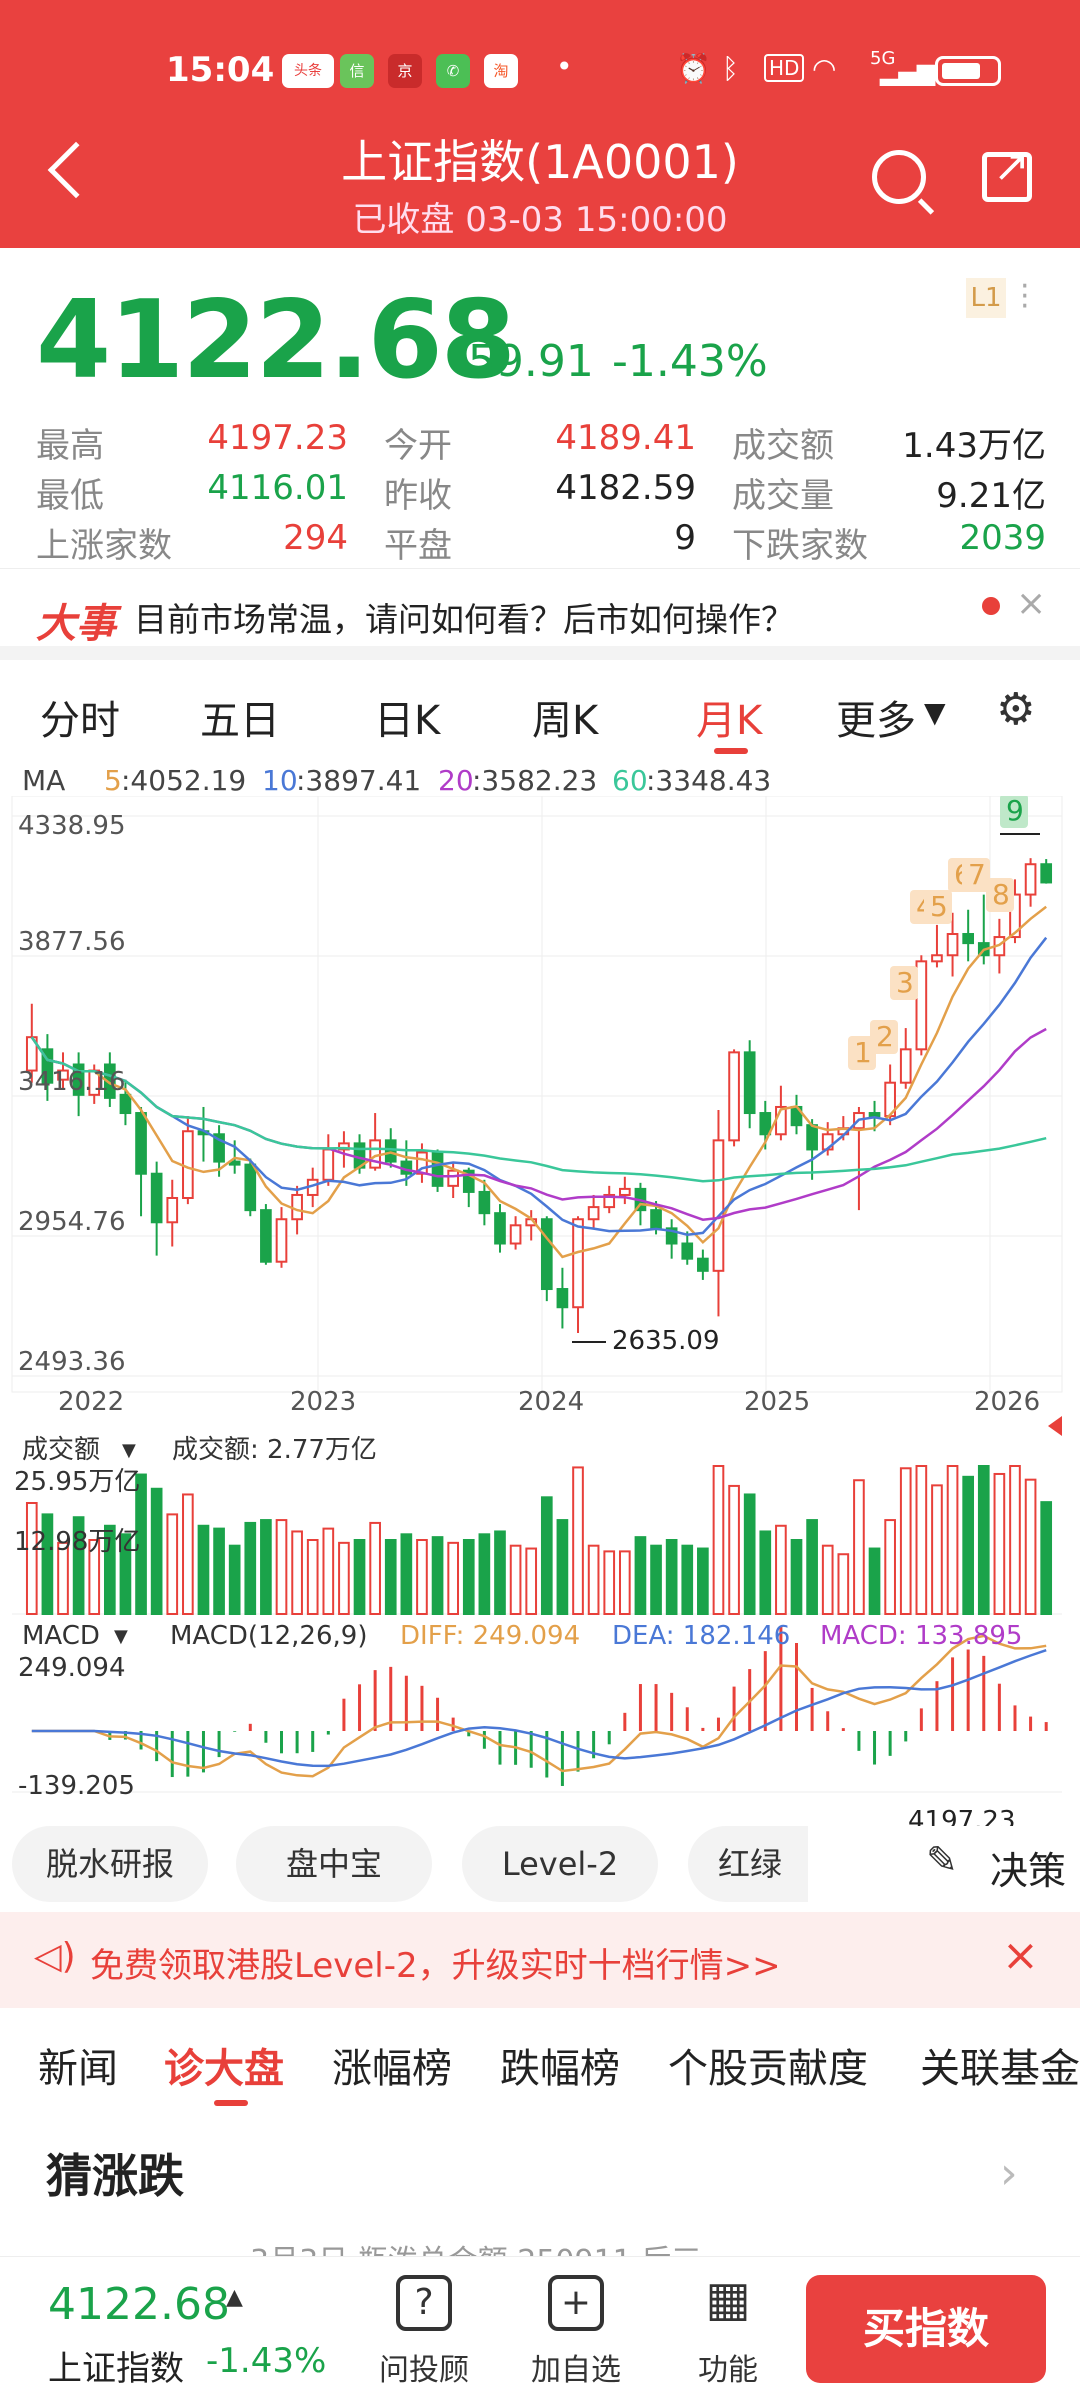 Image resolution: width=1080 pixels, height=2400 pixels. What do you see at coordinates (72, 1668) in the screenshot?
I see `macd-tick-top: 249.094` at bounding box center [72, 1668].